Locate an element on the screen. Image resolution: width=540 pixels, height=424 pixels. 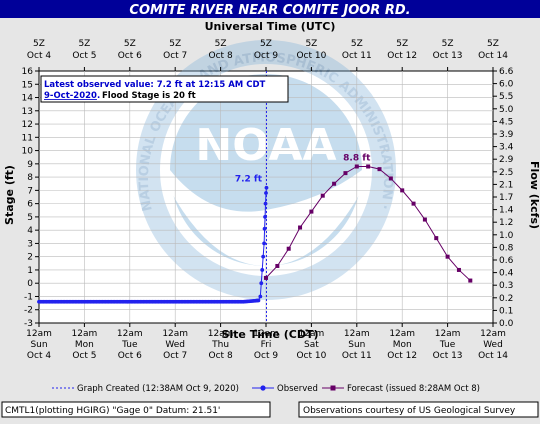
stage-tick-label: -1 is located at coordinates (28, 297).